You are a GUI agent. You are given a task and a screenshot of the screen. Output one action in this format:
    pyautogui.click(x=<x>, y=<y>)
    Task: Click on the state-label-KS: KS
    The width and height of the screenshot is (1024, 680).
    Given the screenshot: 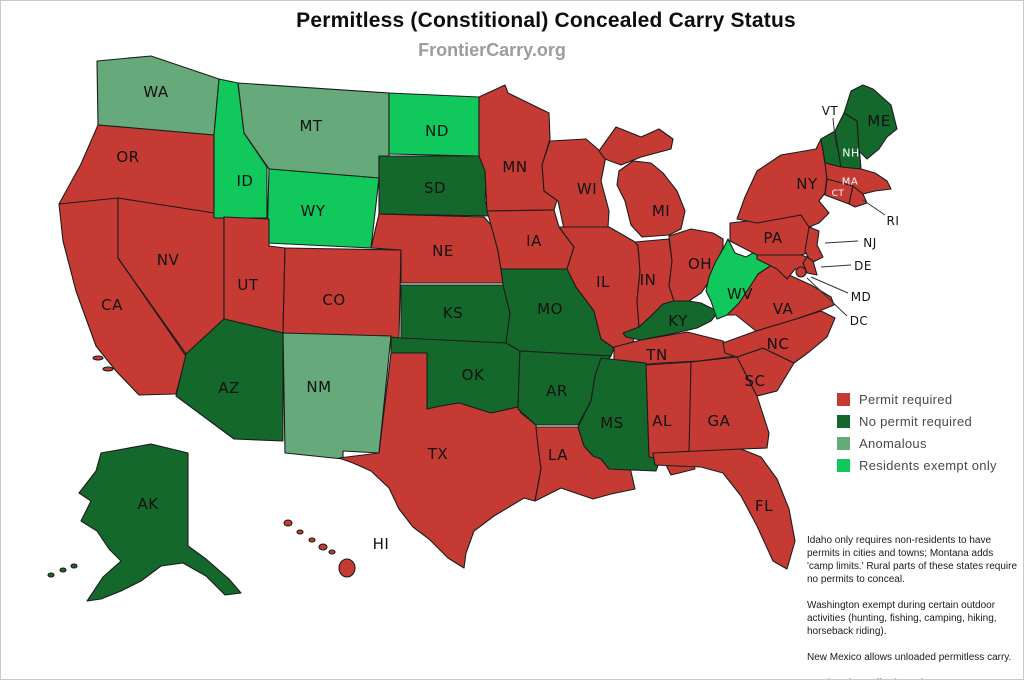 What is the action you would take?
    pyautogui.click(x=453, y=313)
    